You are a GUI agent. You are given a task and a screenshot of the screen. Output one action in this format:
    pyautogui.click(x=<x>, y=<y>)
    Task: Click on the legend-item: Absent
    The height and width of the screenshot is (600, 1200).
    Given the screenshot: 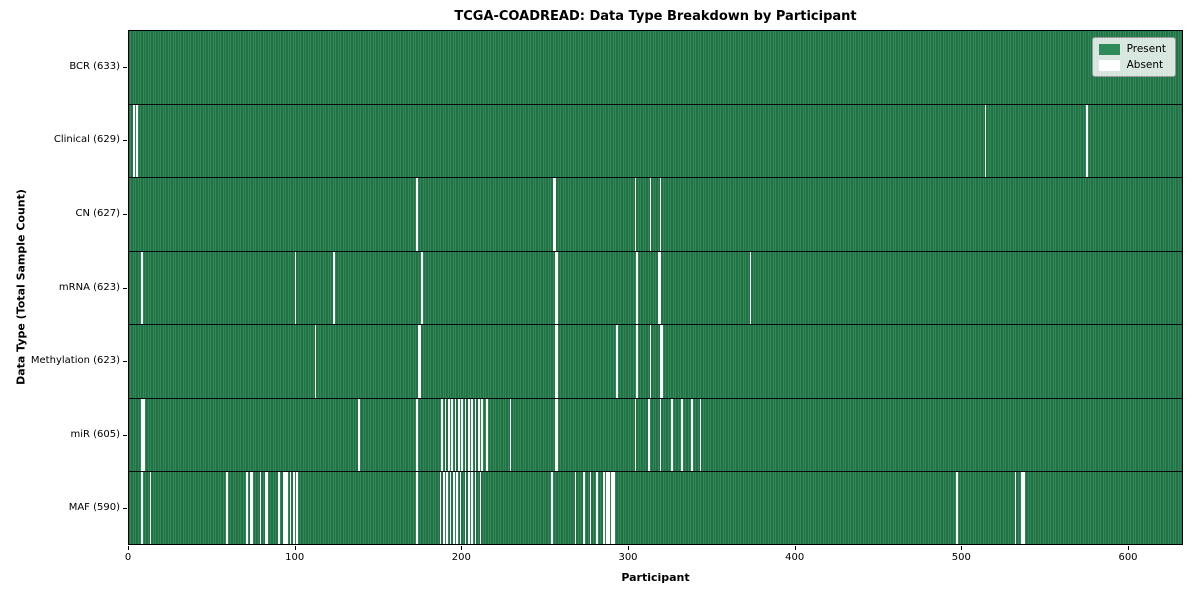 What is the action you would take?
    pyautogui.click(x=1132, y=65)
    